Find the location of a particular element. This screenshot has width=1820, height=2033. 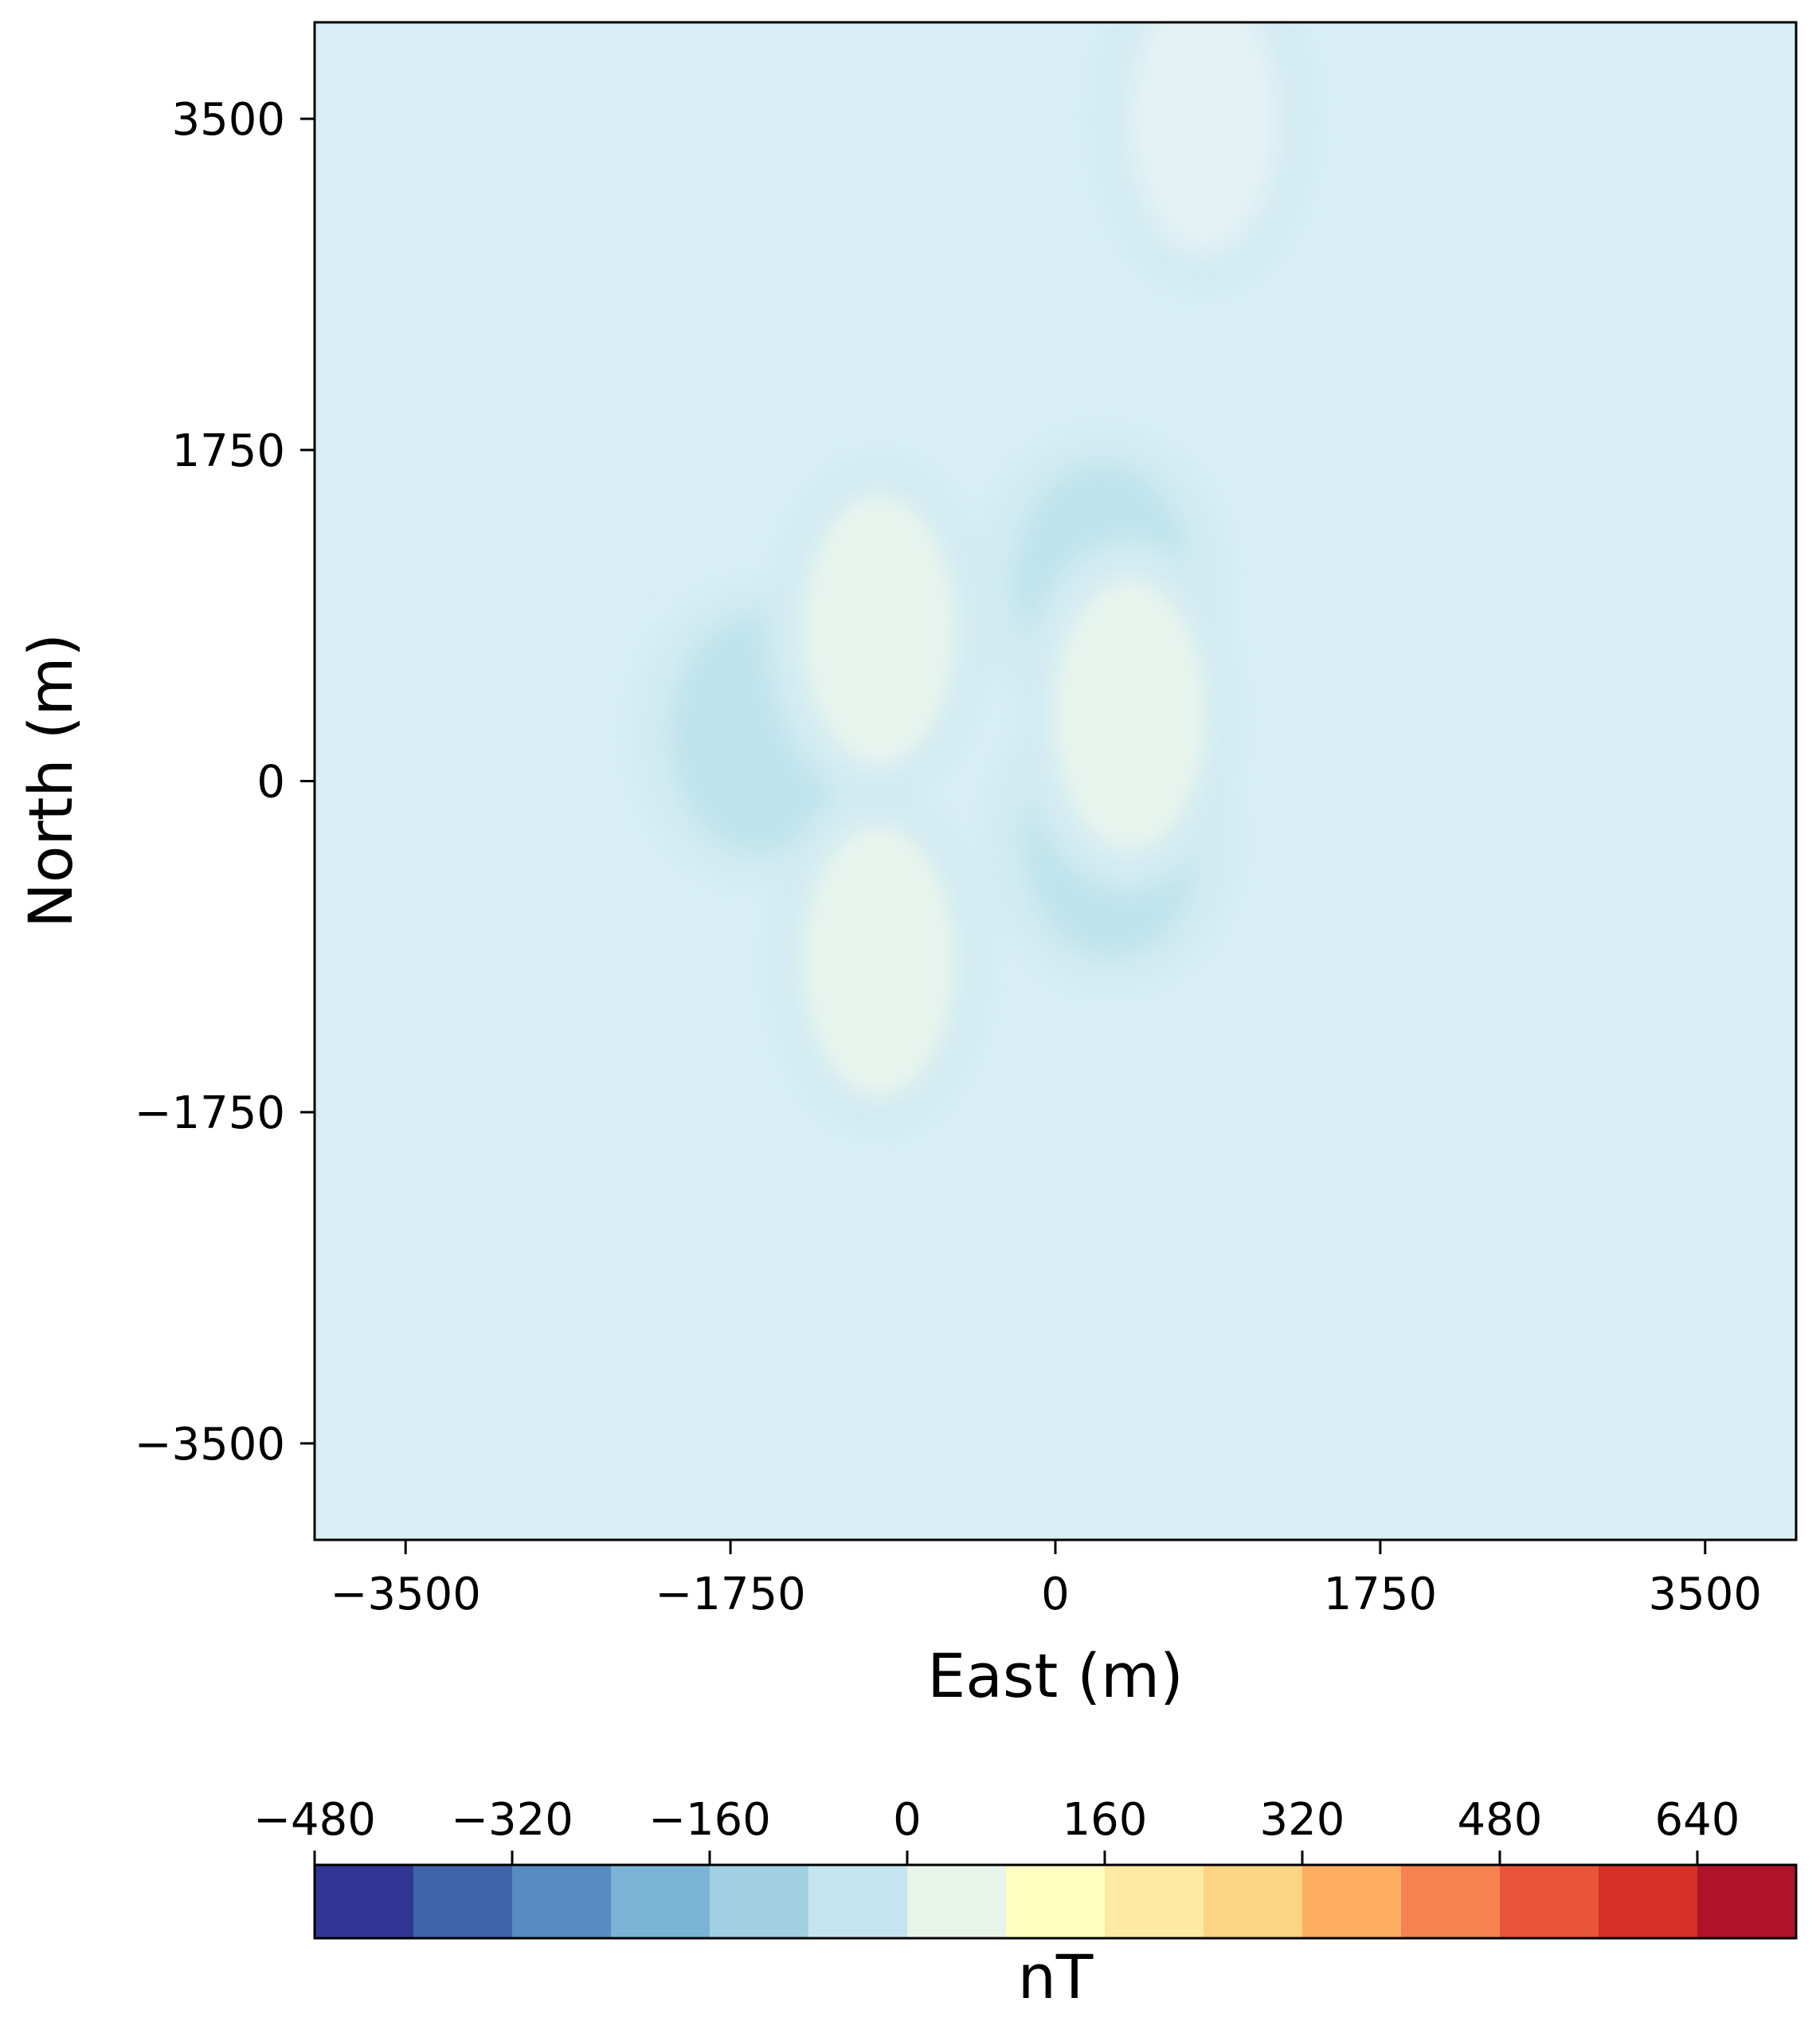

y-tick-label: −3500 is located at coordinates (210, 1445).